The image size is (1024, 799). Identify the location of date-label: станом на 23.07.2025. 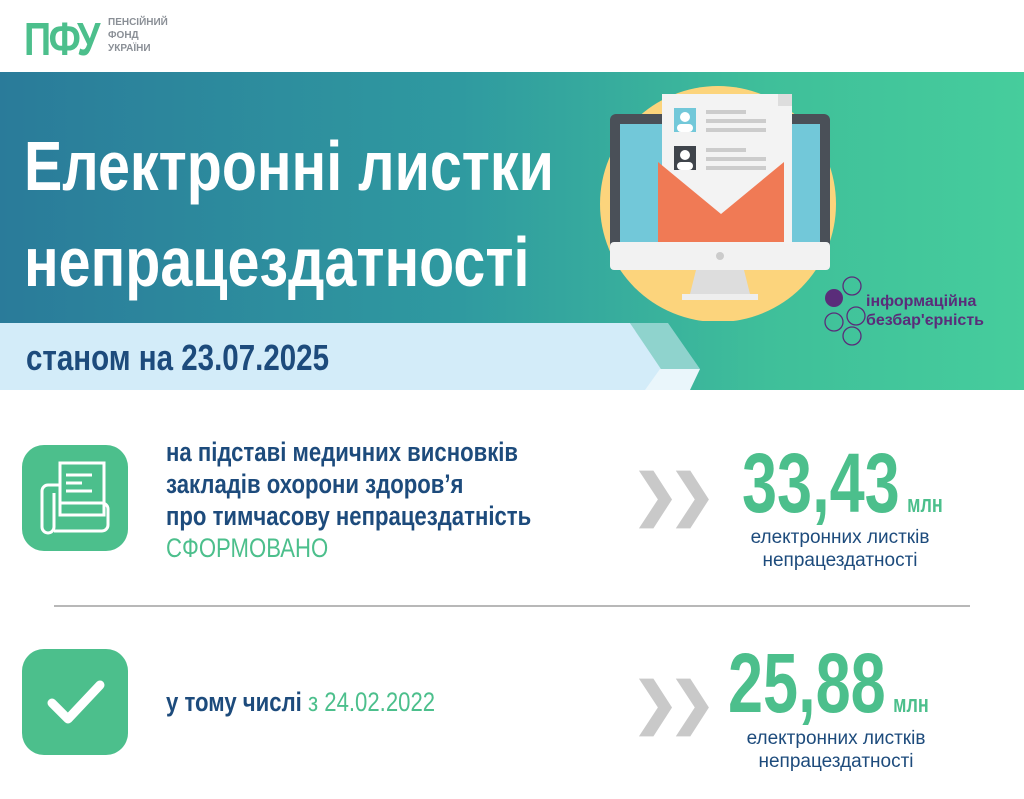
(178, 357).